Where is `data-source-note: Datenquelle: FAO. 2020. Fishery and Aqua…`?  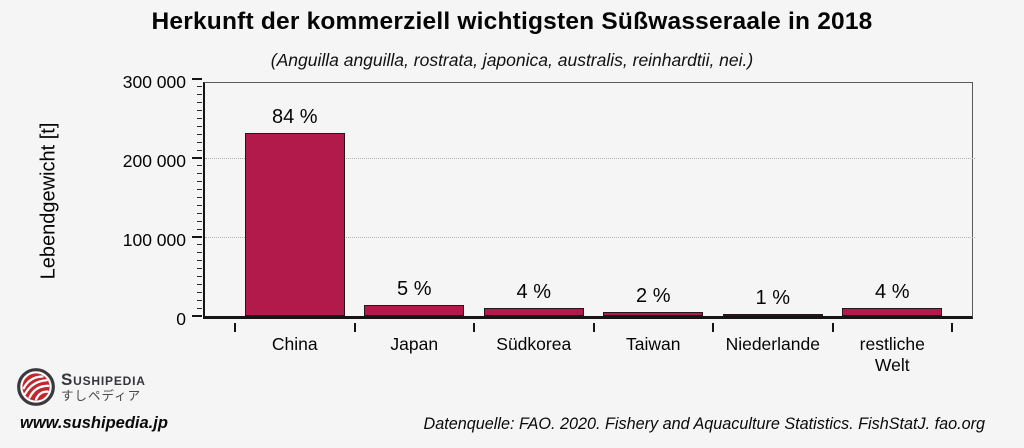
data-source-note: Datenquelle: FAO. 2020. Fishery and Aqua… is located at coordinates (704, 424).